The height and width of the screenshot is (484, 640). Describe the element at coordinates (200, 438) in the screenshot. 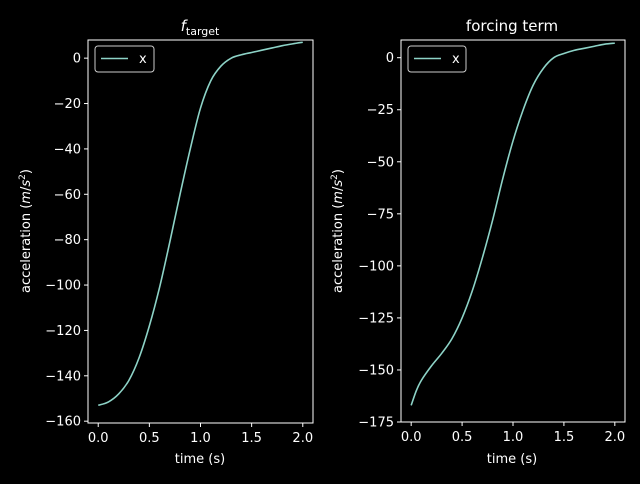

I see `left-x-tick-label: 1.0` at that location.